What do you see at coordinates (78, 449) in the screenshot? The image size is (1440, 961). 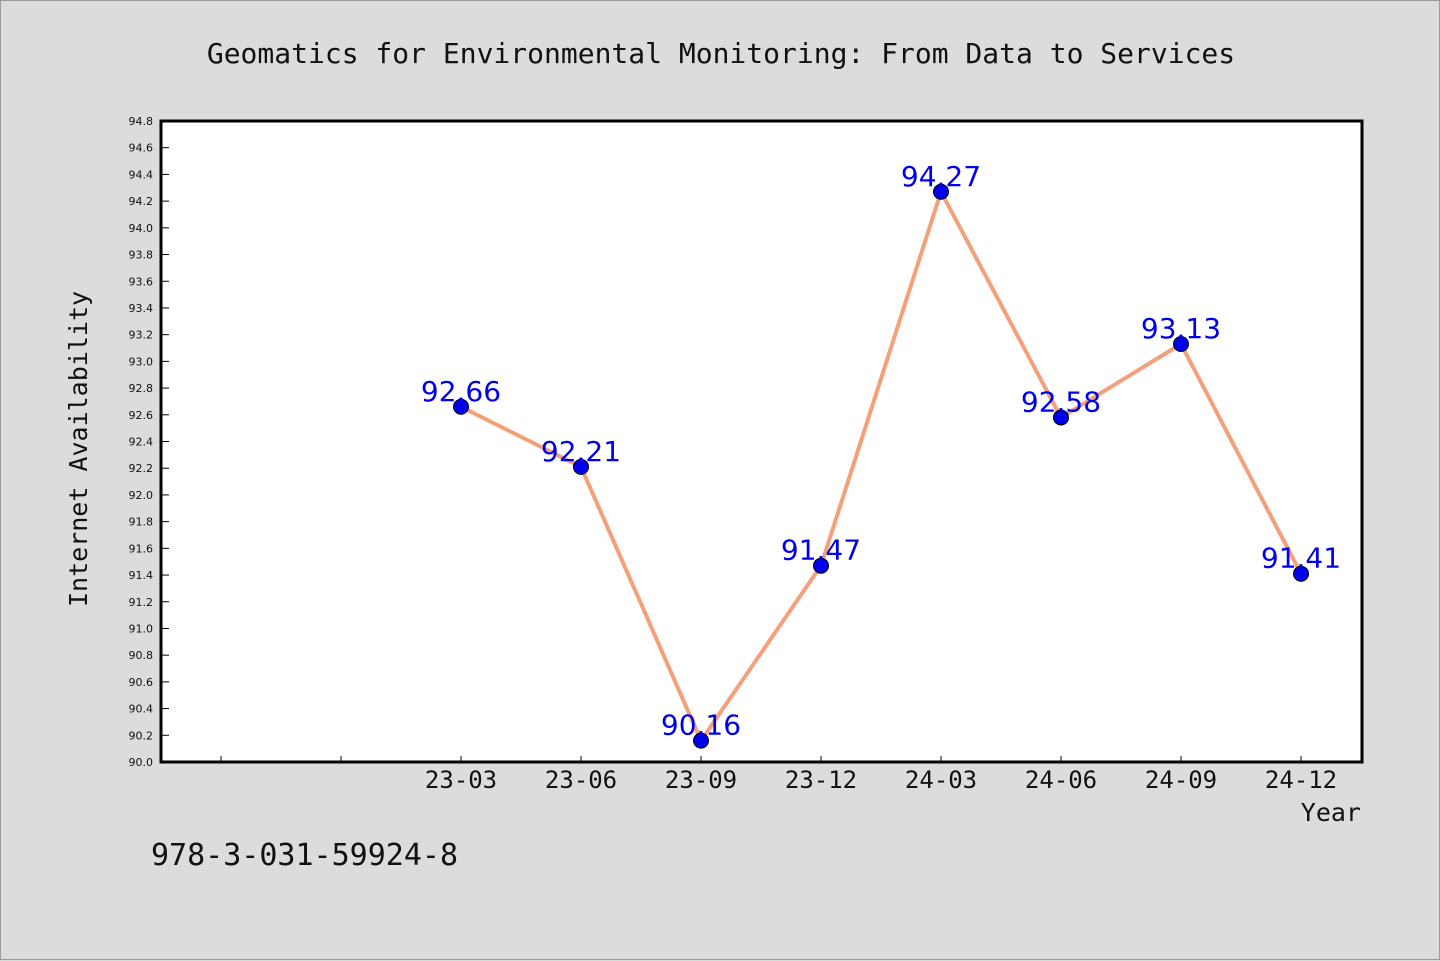 I see `y-axis-label: Internet Availability` at bounding box center [78, 449].